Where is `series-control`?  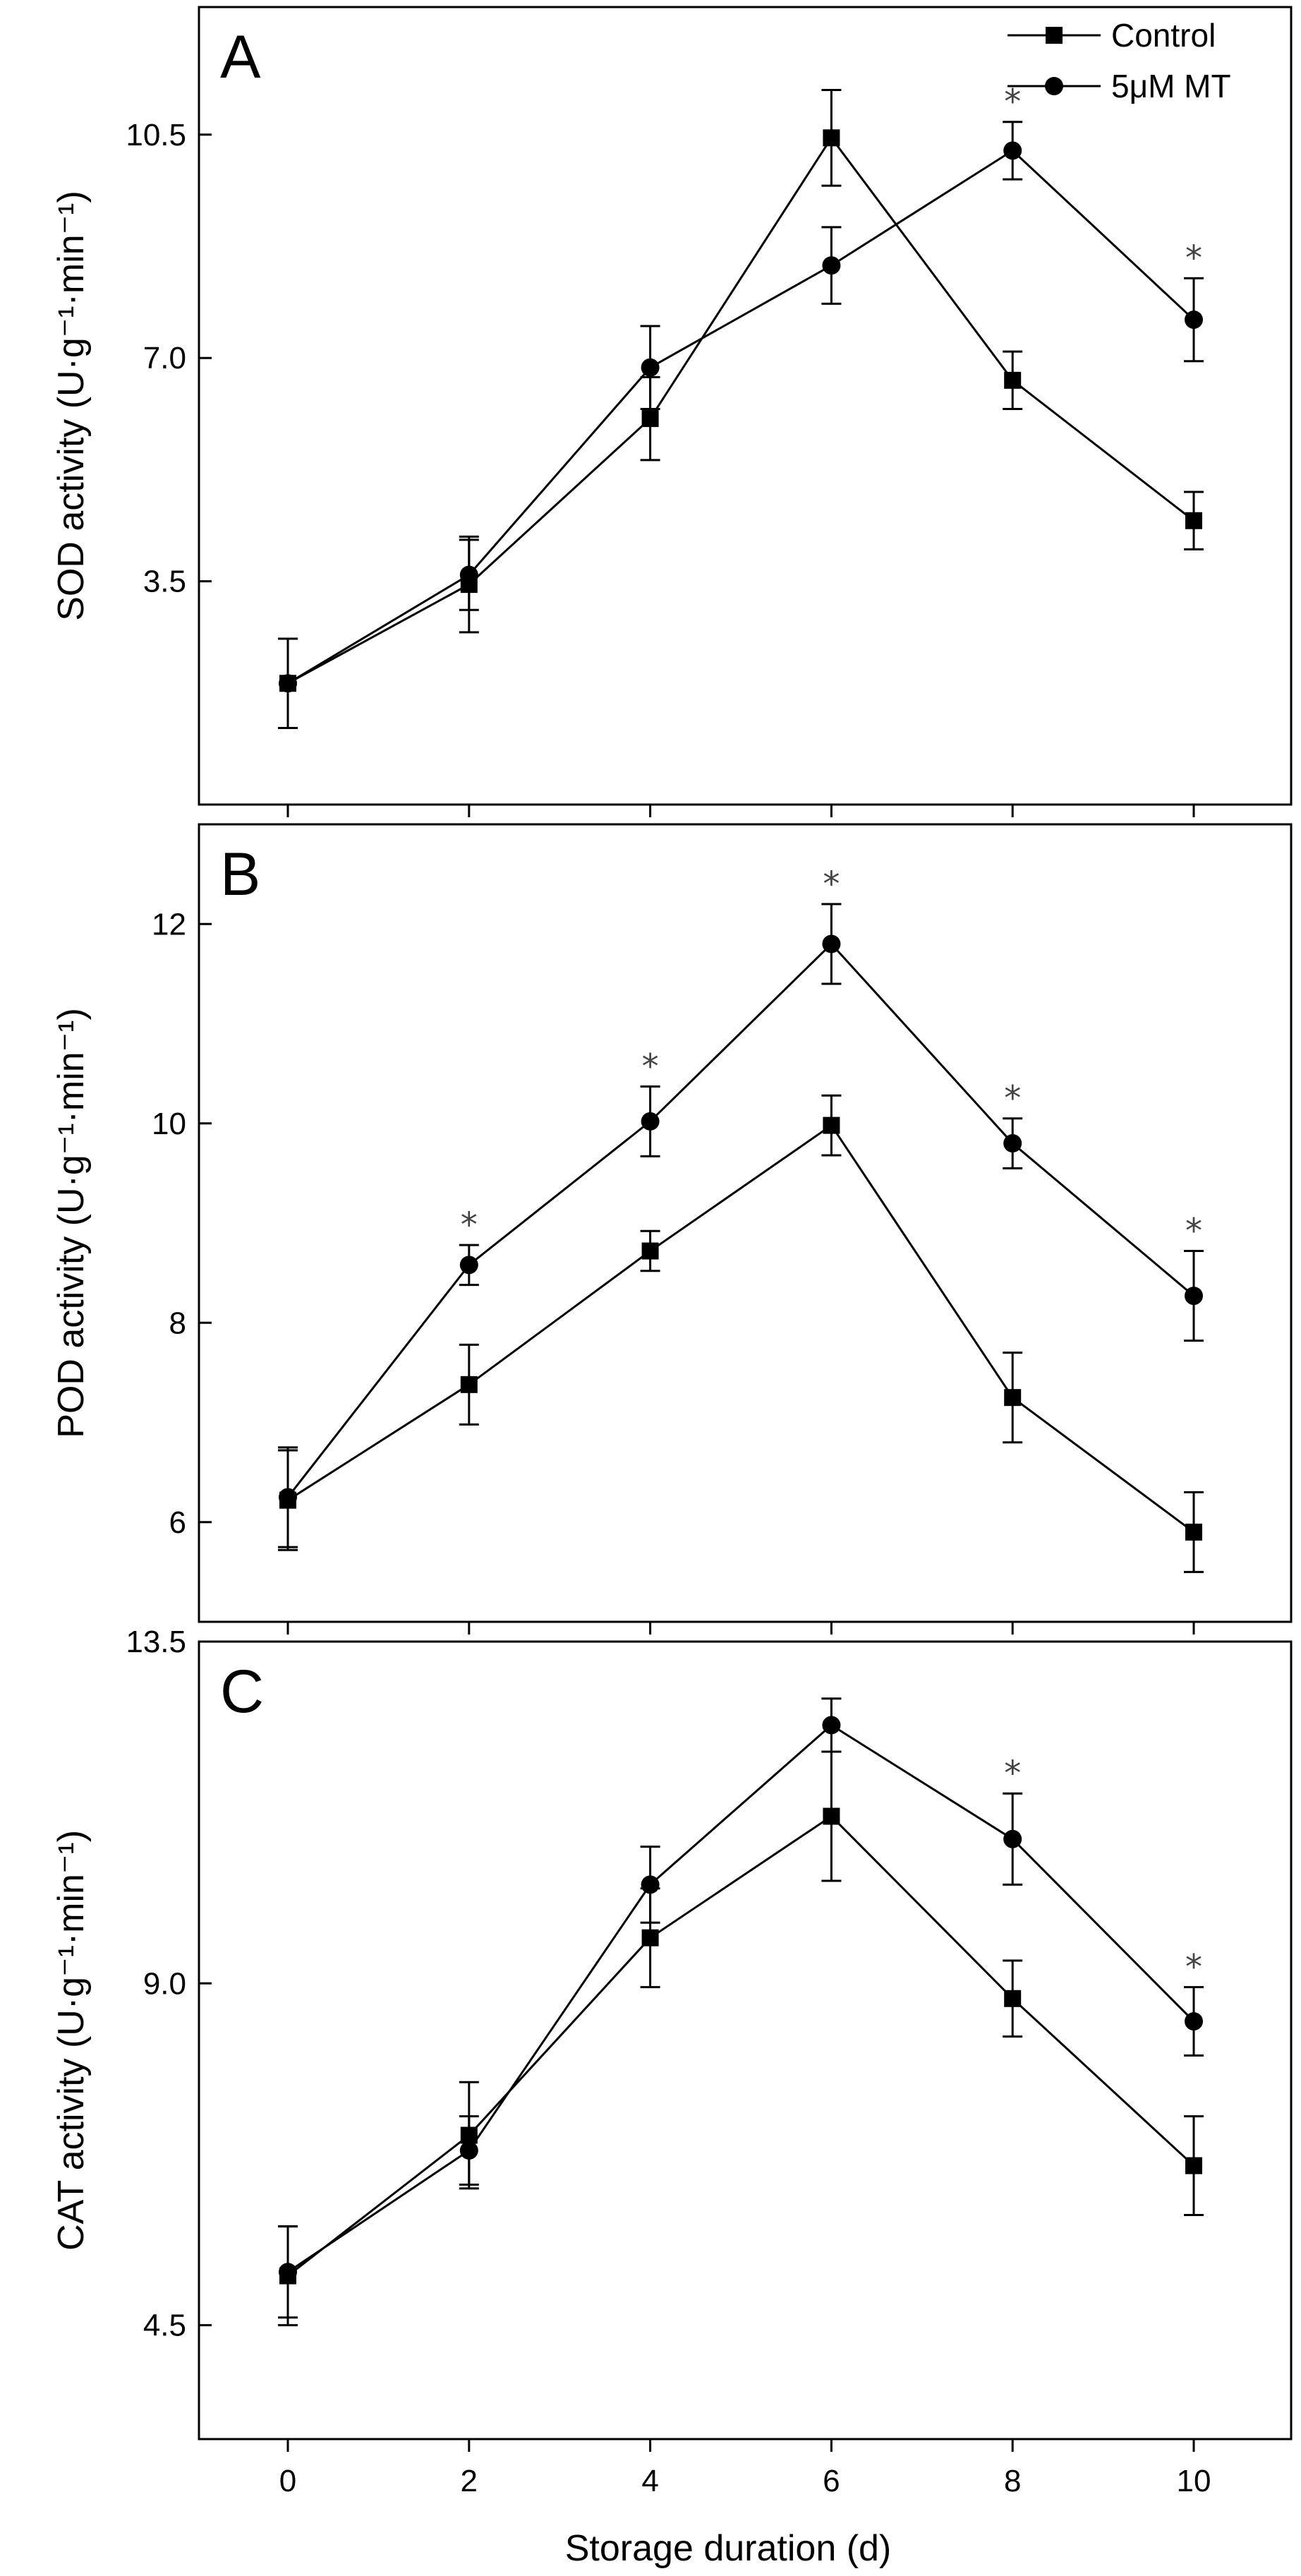
series-control is located at coordinates (741, 1333).